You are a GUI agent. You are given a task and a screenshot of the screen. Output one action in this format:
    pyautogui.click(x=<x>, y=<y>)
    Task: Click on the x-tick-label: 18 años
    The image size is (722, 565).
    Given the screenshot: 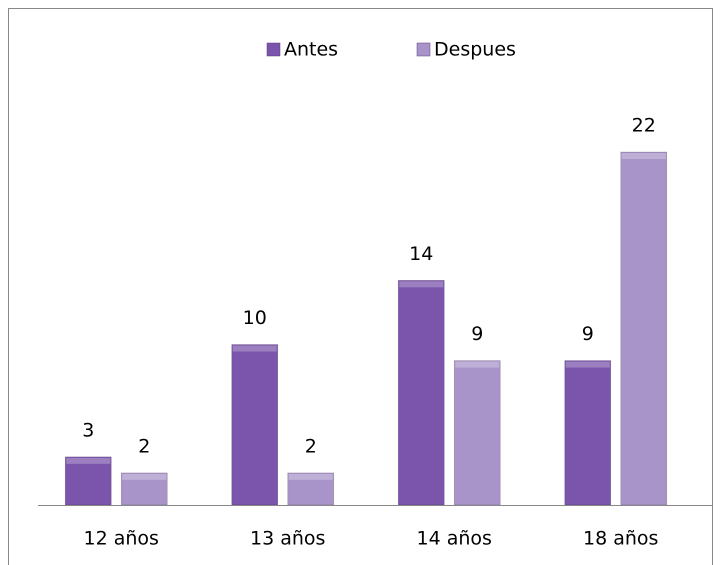 What is the action you would take?
    pyautogui.click(x=620, y=539)
    